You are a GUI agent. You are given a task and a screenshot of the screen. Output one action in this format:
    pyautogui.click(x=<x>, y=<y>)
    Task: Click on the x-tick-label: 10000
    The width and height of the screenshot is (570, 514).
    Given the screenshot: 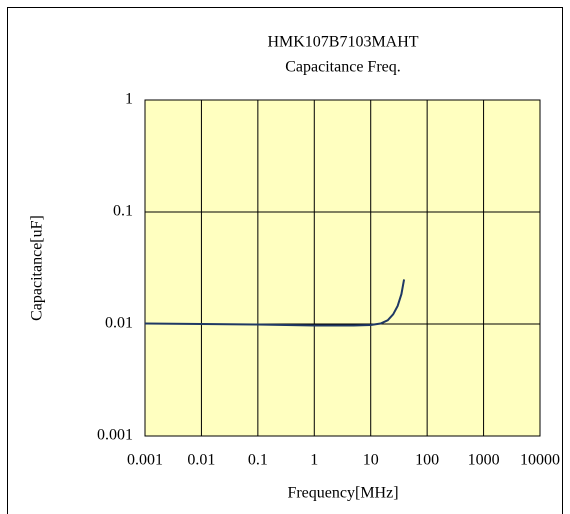 What is the action you would take?
    pyautogui.click(x=540, y=460)
    